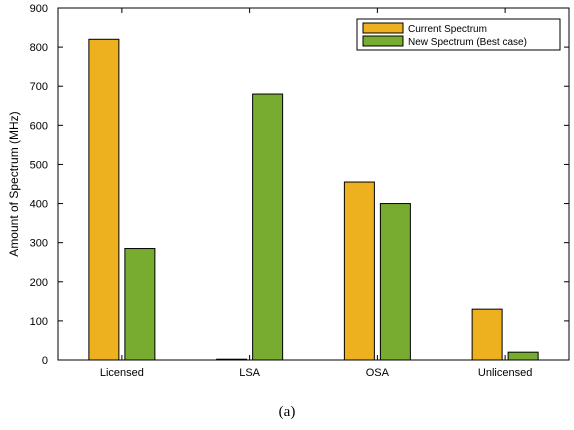  What do you see at coordinates (122, 373) in the screenshot?
I see `x-tick-label: Licensed` at bounding box center [122, 373].